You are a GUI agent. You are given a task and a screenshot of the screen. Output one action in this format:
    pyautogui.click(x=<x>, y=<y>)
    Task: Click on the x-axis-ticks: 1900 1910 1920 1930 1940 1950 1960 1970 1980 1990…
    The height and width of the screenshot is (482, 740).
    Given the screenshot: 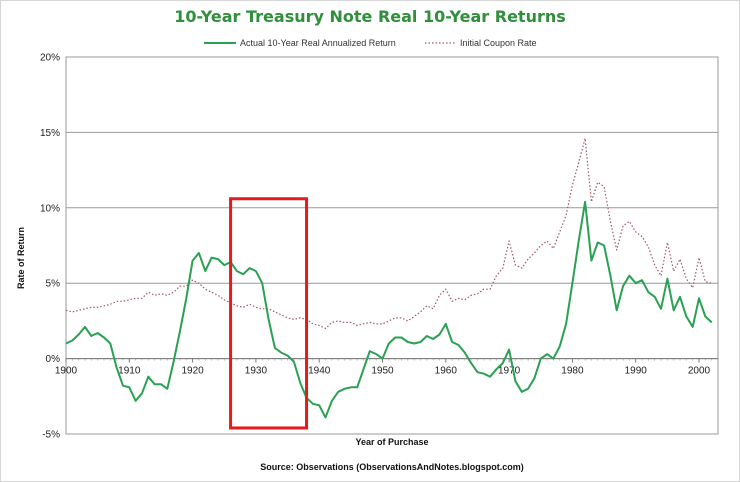 What is the action you would take?
    pyautogui.click(x=387, y=367)
    